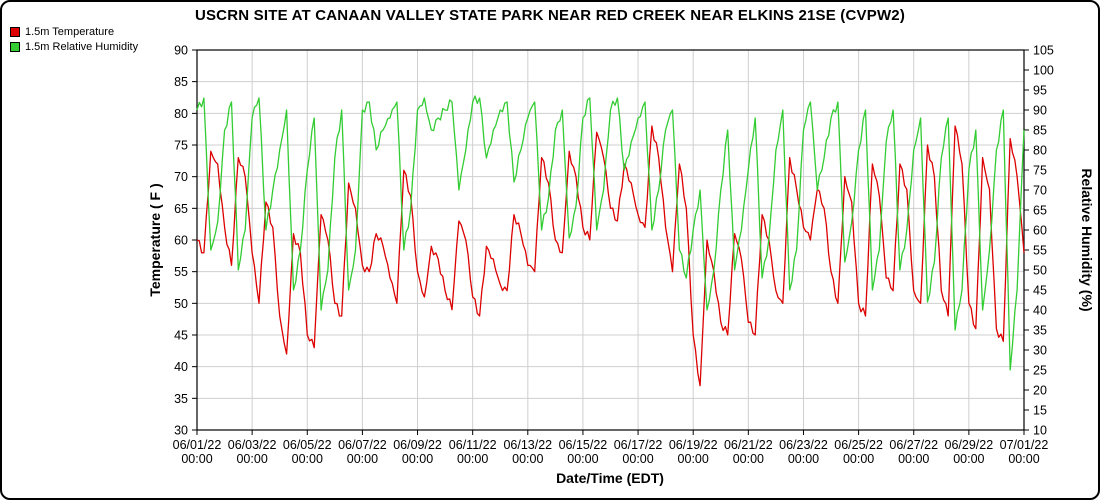  What do you see at coordinates (1040, 211) in the screenshot?
I see `y-right-tick-label: 65` at bounding box center [1040, 211].